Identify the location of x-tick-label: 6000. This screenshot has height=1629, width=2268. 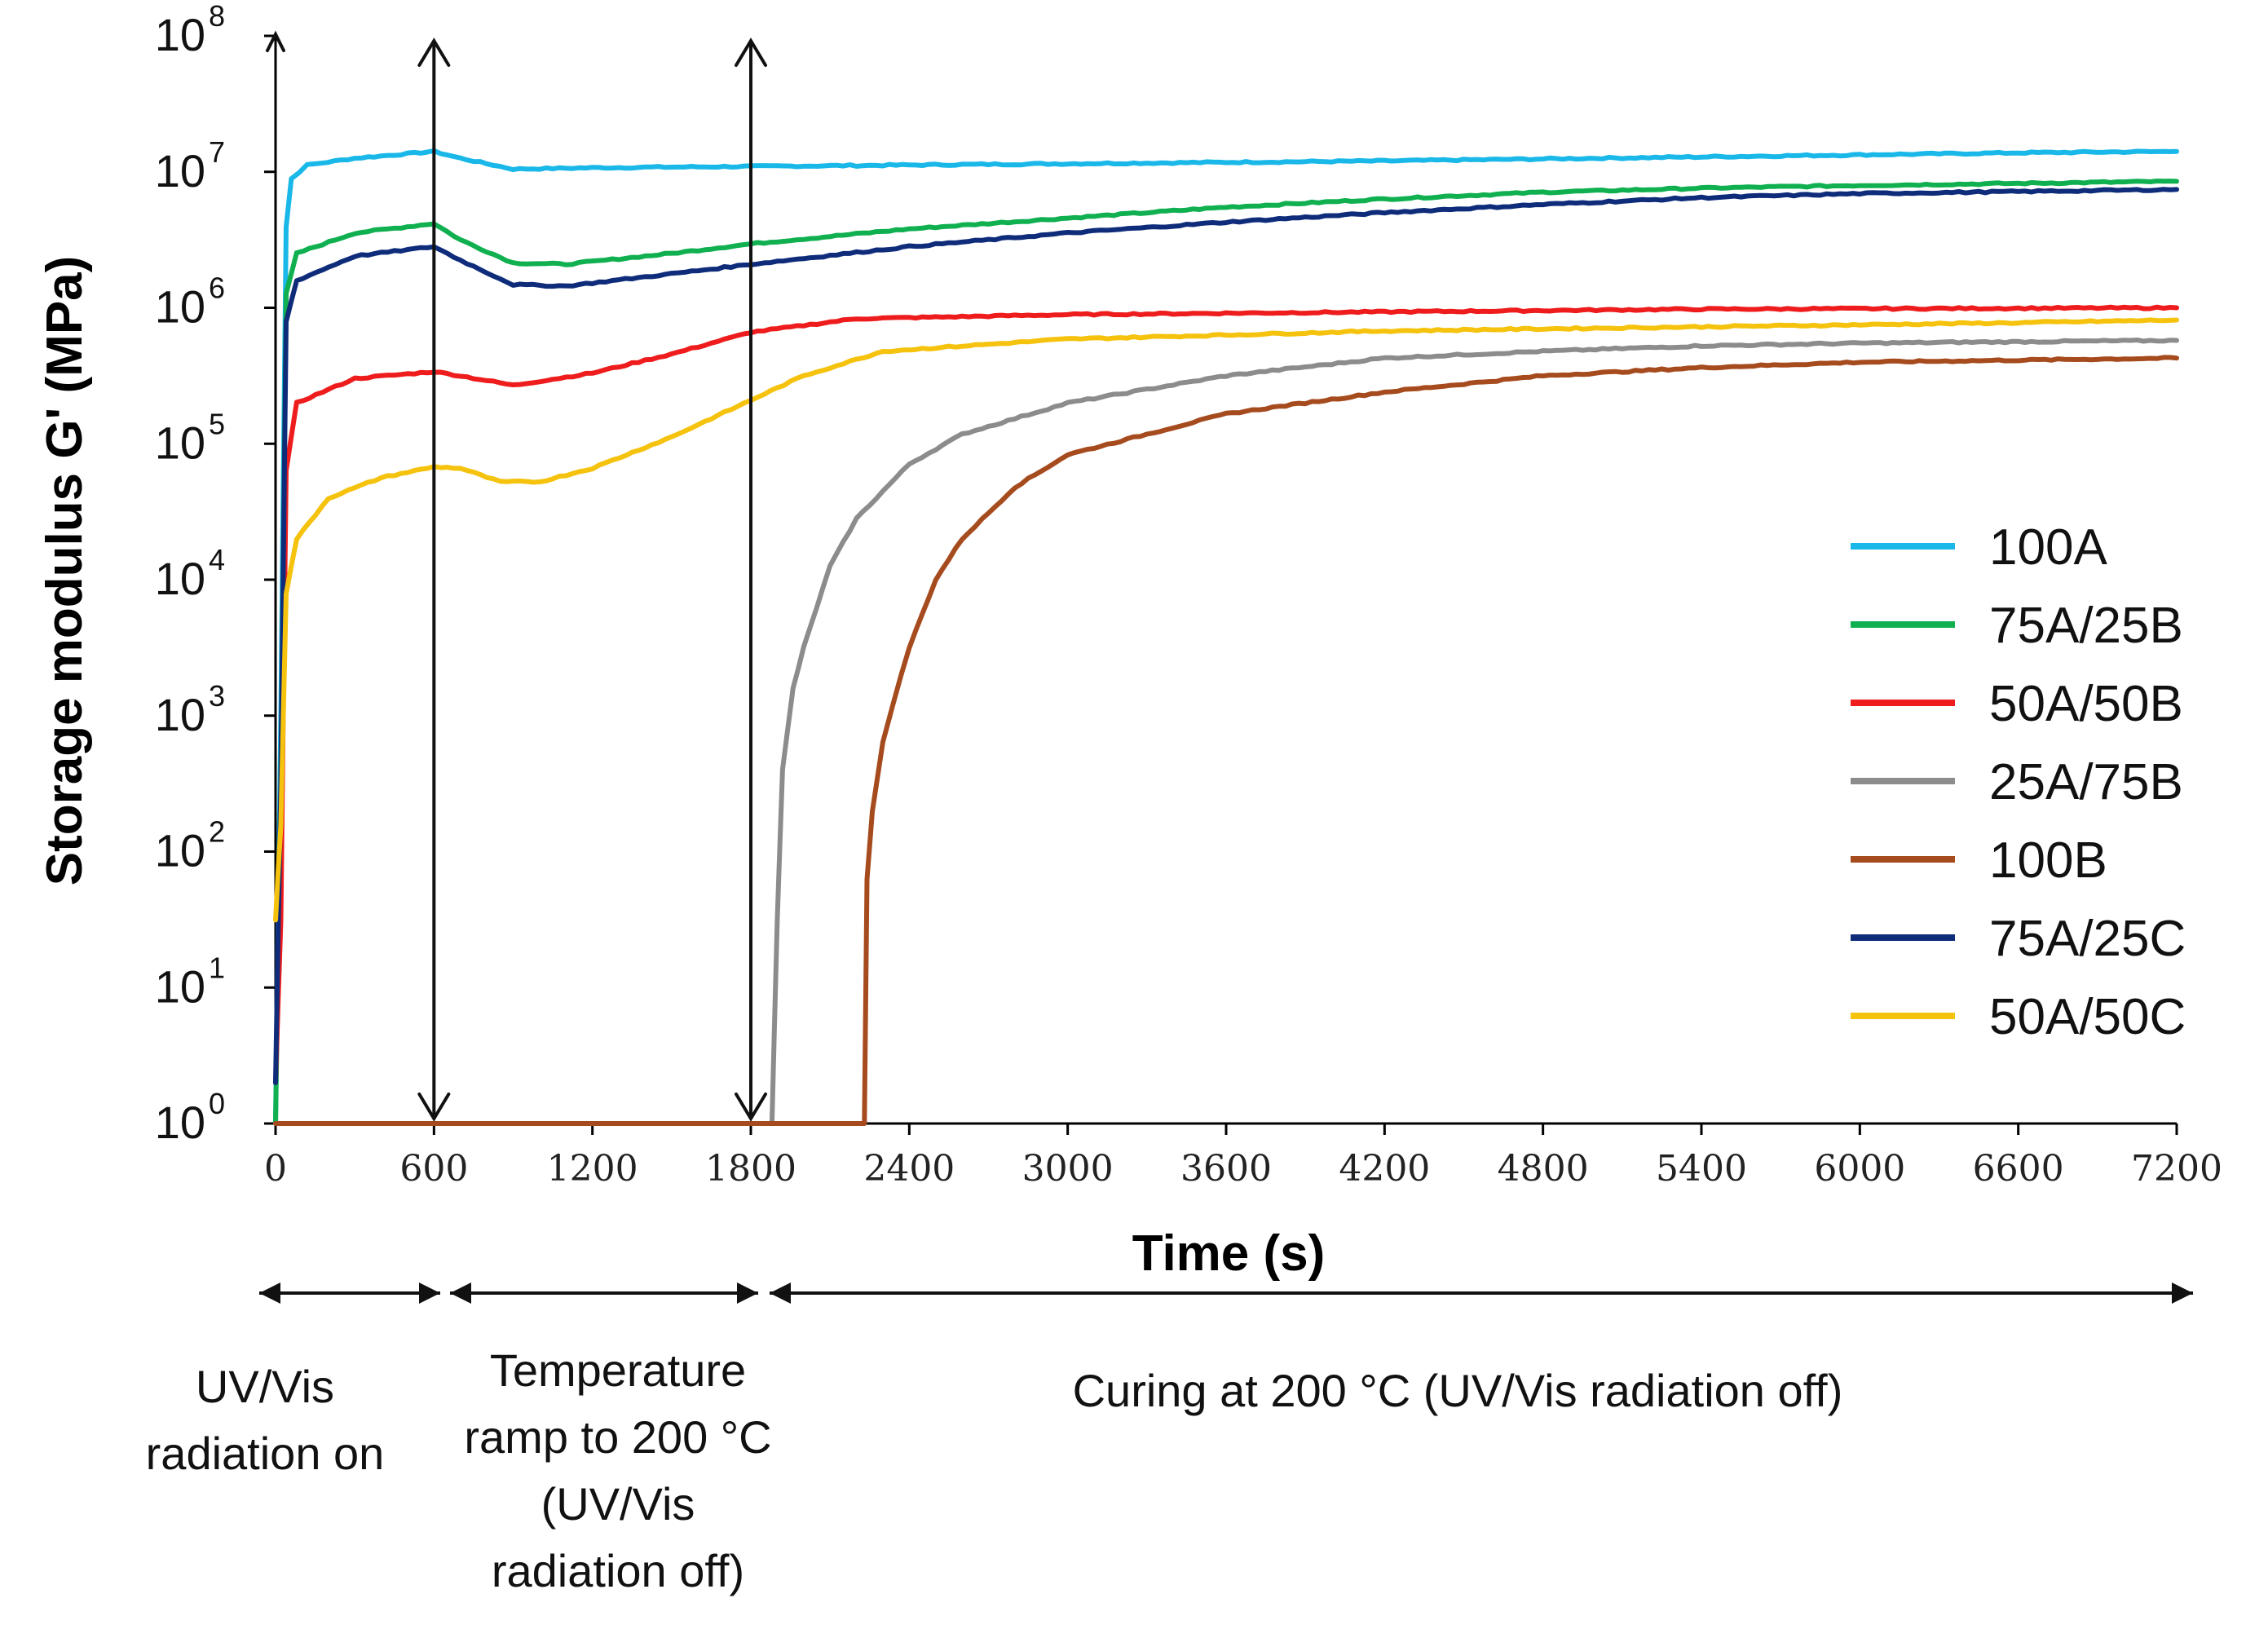
(1860, 1169).